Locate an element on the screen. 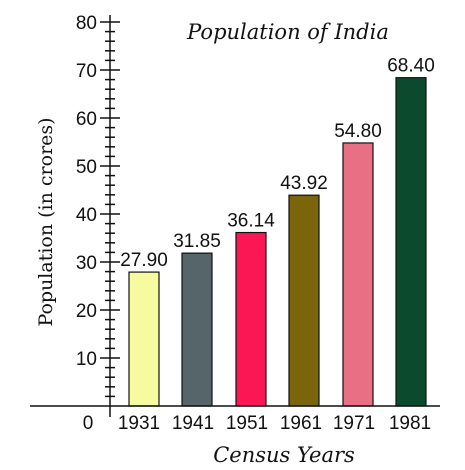  y-tick-label: 50 is located at coordinates (86, 167).